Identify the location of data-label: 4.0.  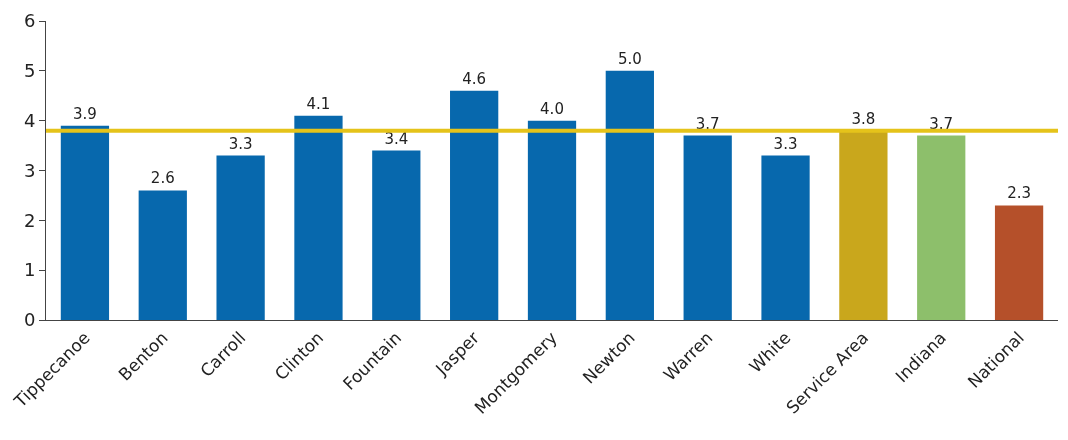
(552, 108).